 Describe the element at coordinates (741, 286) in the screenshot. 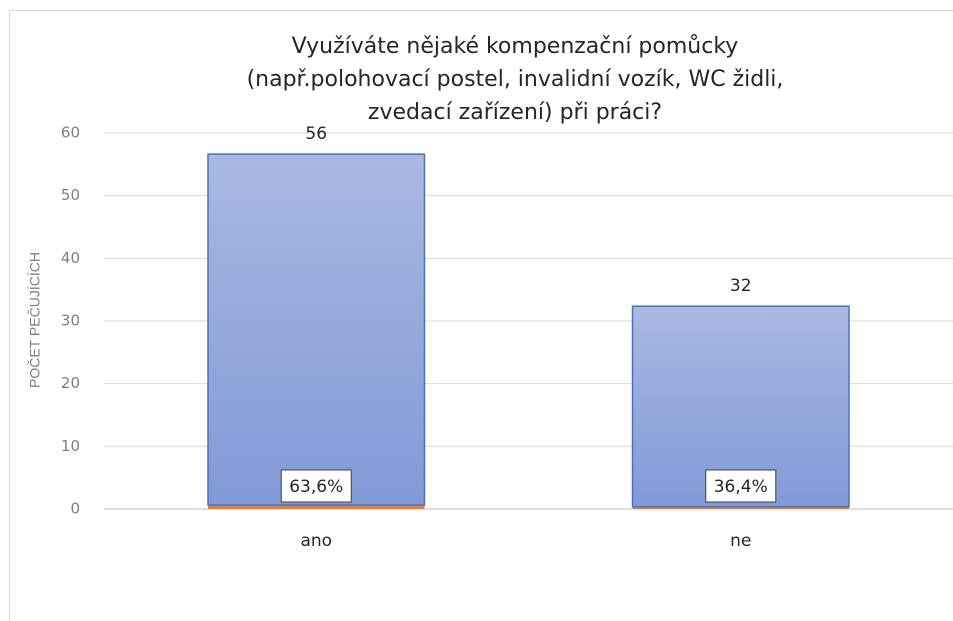

I see `data-label: 32` at that location.